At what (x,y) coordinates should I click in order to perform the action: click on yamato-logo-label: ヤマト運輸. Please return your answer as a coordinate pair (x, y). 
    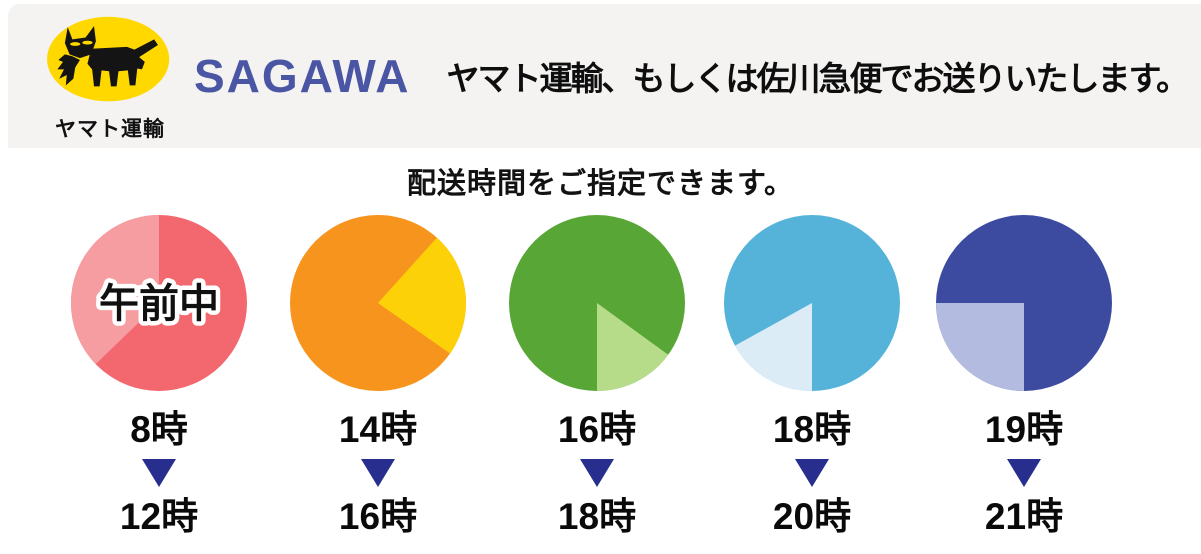
    Looking at the image, I should click on (110, 129).